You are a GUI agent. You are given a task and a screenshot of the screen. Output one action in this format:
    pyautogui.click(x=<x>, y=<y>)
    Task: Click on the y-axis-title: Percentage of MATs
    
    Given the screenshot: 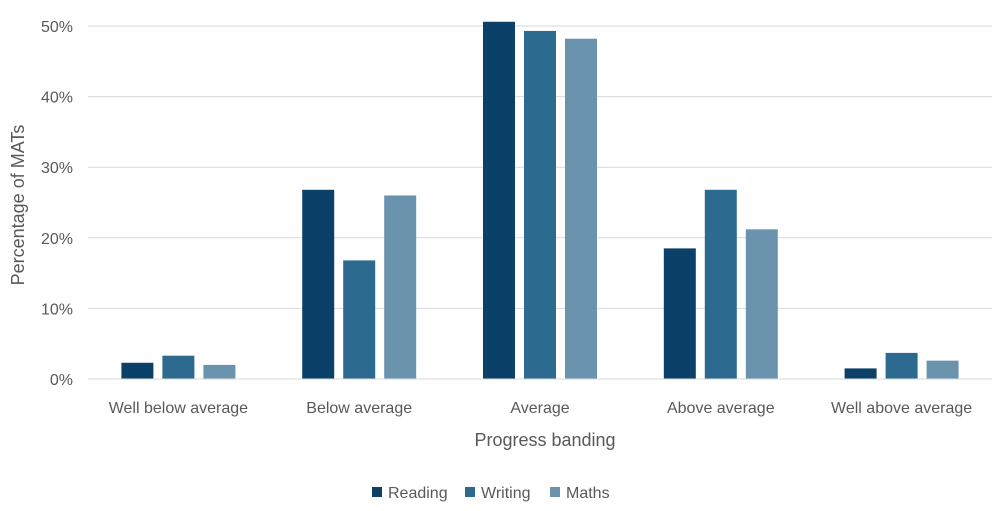 What is the action you would take?
    pyautogui.click(x=18, y=205)
    